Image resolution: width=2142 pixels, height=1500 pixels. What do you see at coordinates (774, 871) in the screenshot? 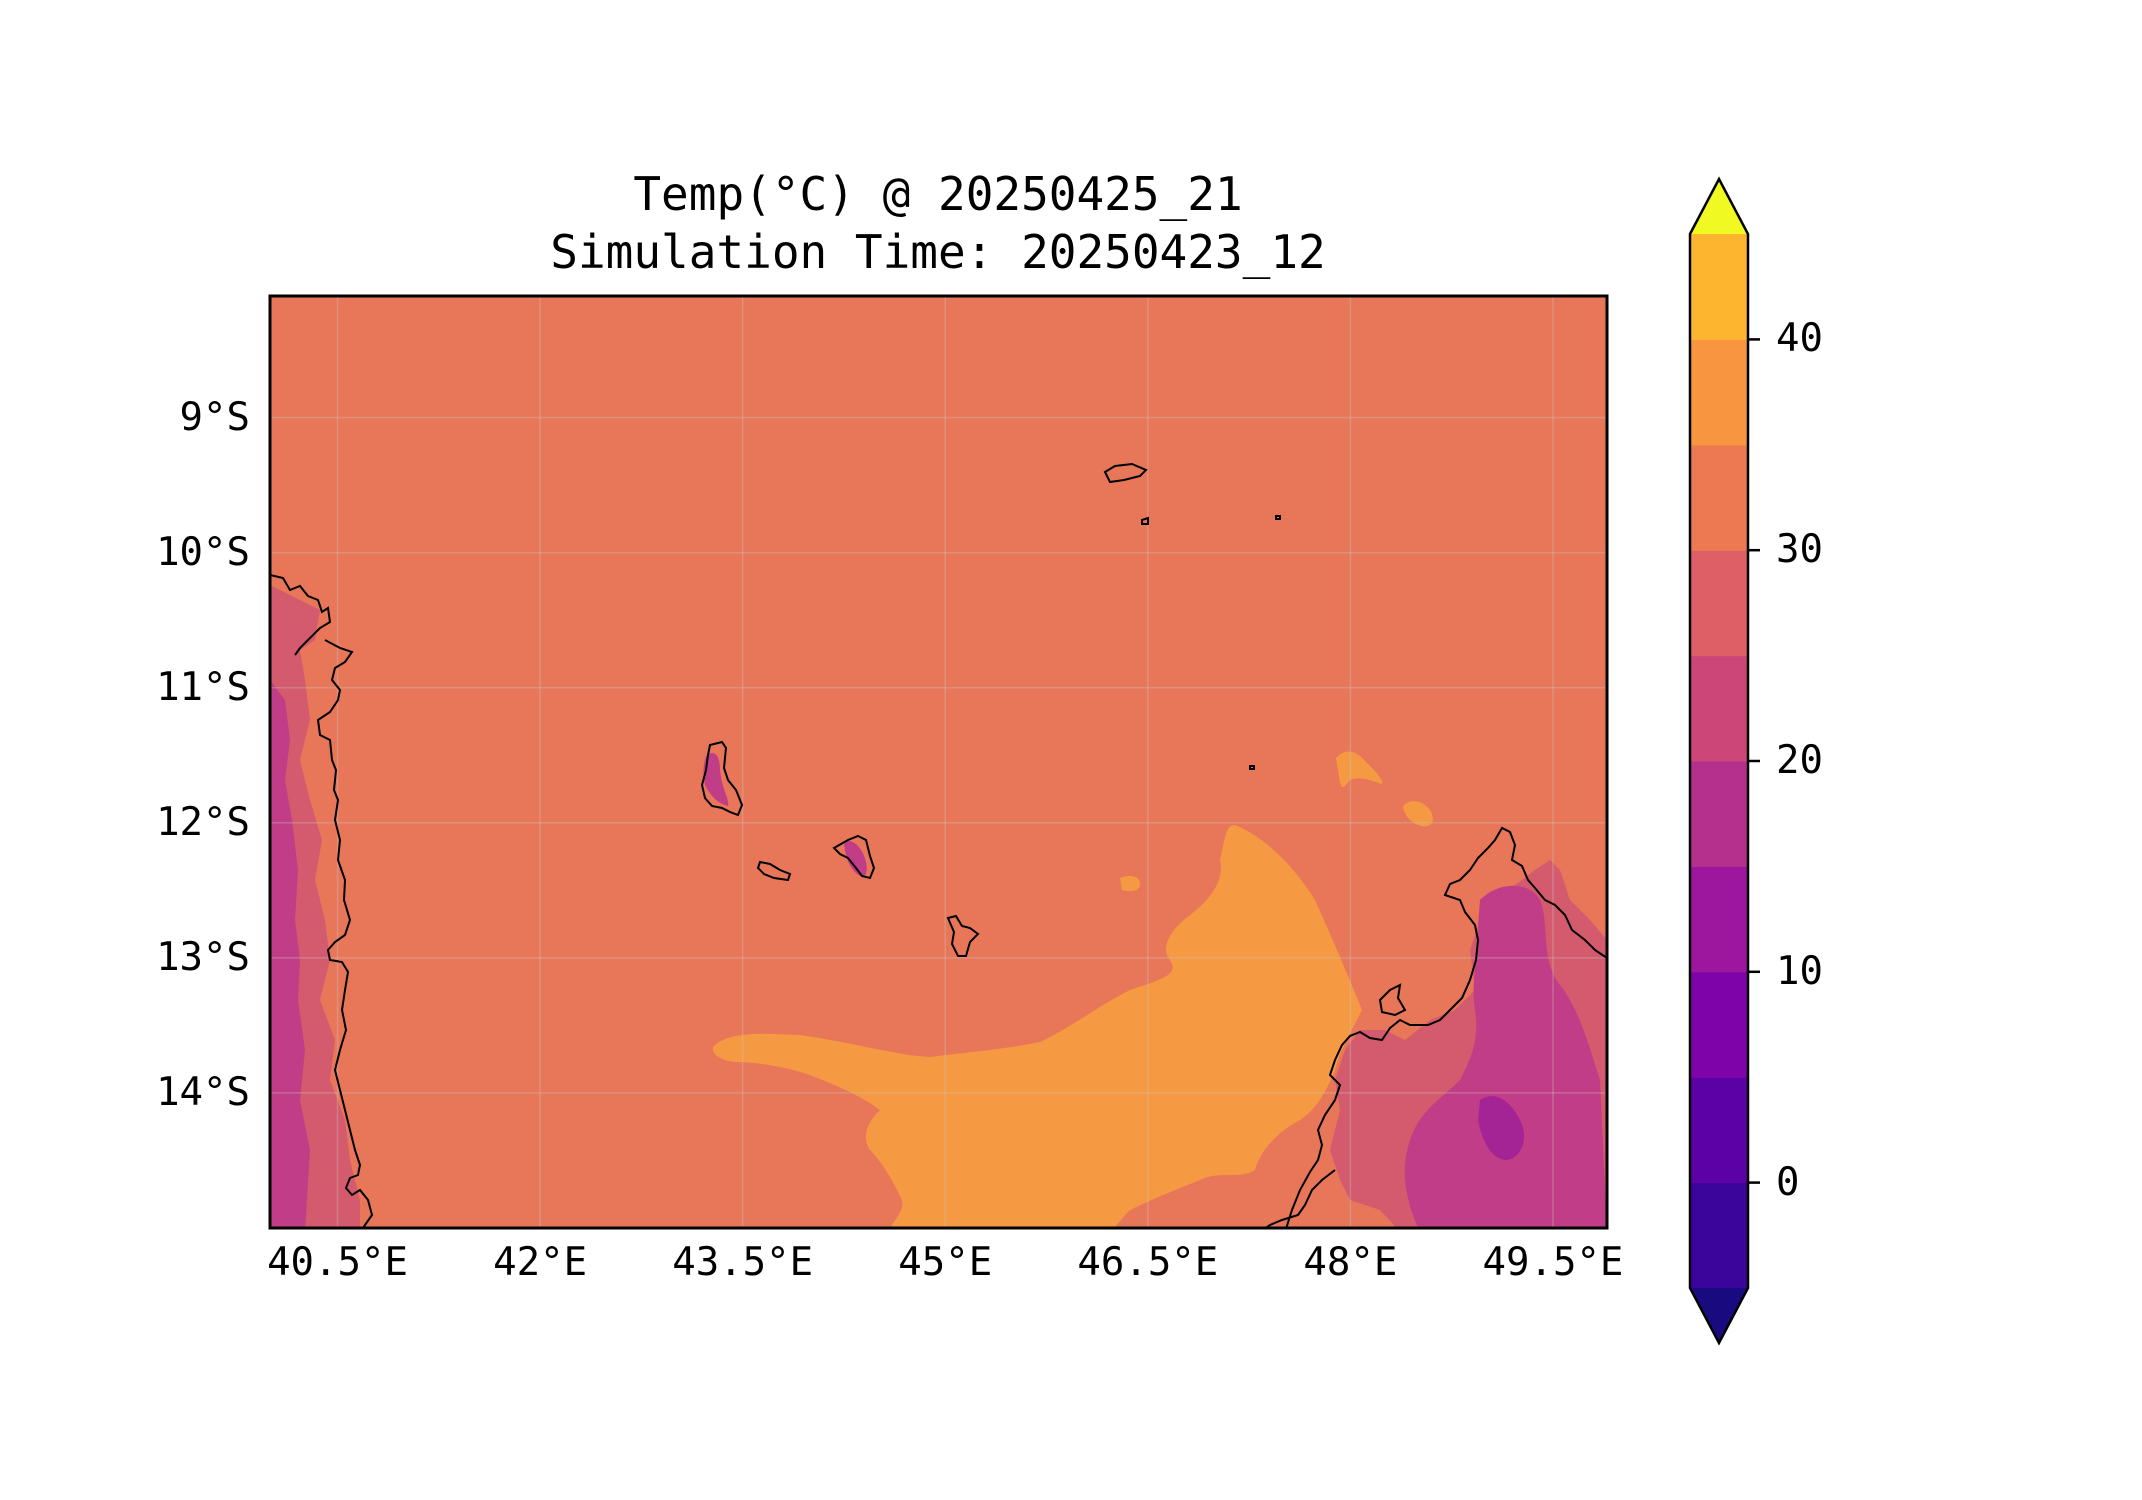
I see `moheli-outline` at bounding box center [774, 871].